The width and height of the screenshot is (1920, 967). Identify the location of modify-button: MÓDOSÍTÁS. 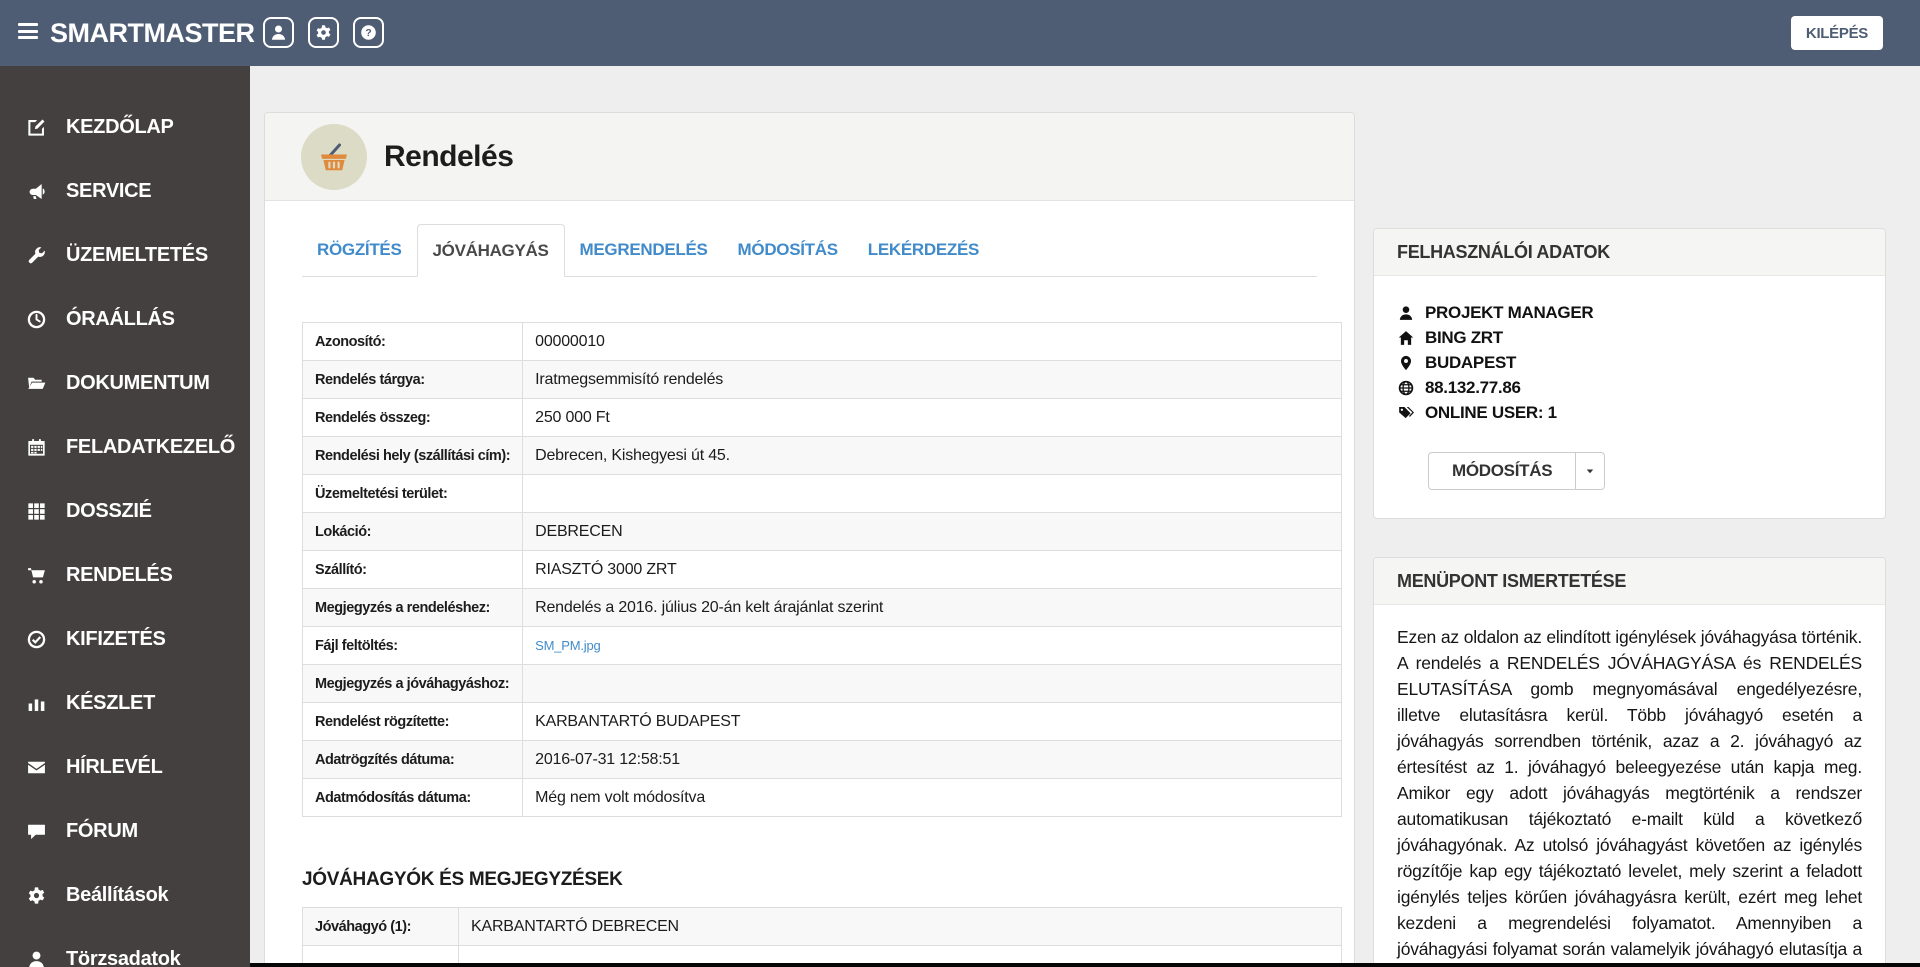
(1502, 471).